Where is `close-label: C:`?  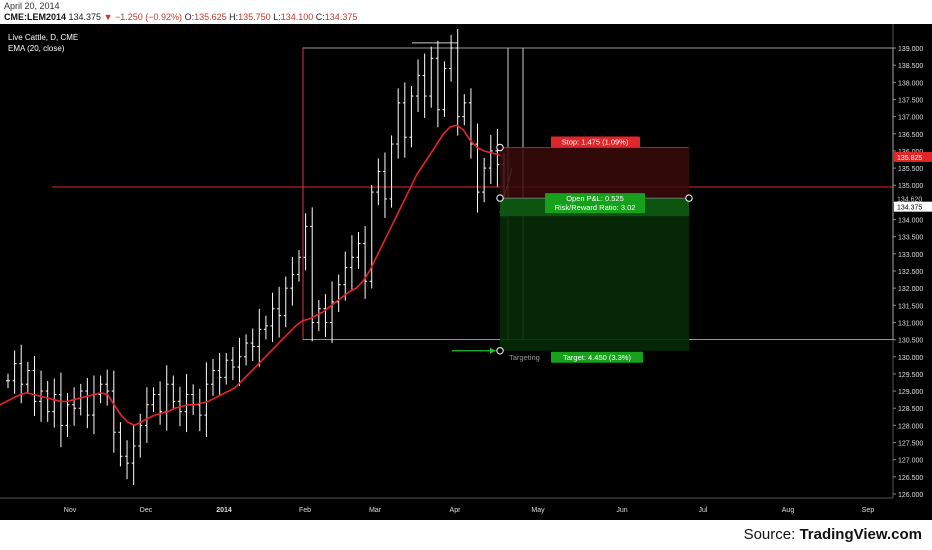
close-label: C: is located at coordinates (320, 17).